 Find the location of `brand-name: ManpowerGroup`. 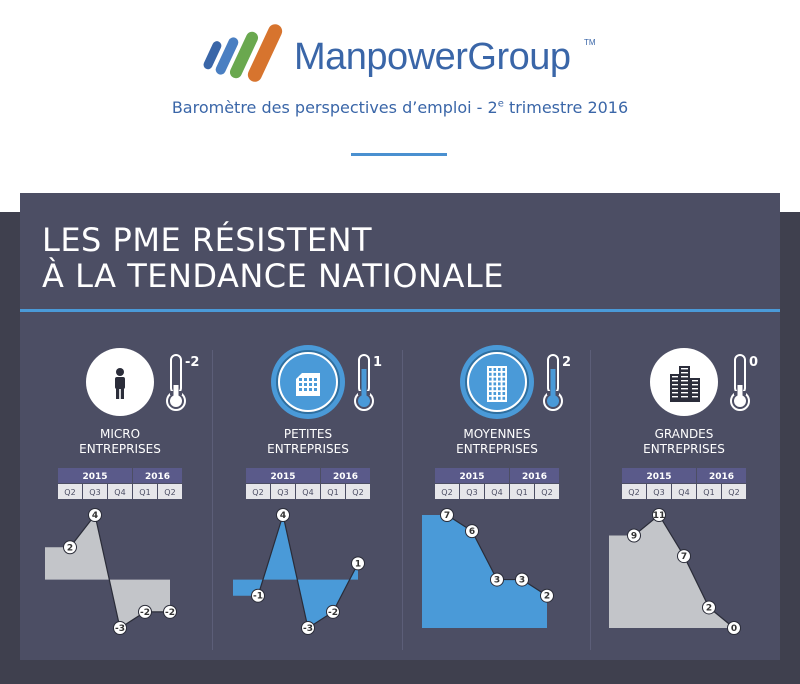

brand-name: ManpowerGroup is located at coordinates (432, 57).